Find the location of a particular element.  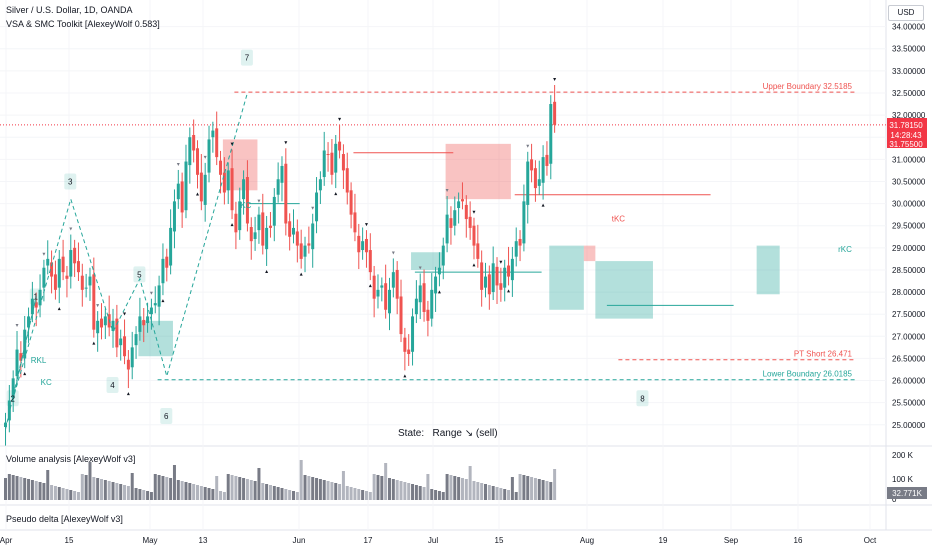

wave-number: 2 is located at coordinates (12, 398).